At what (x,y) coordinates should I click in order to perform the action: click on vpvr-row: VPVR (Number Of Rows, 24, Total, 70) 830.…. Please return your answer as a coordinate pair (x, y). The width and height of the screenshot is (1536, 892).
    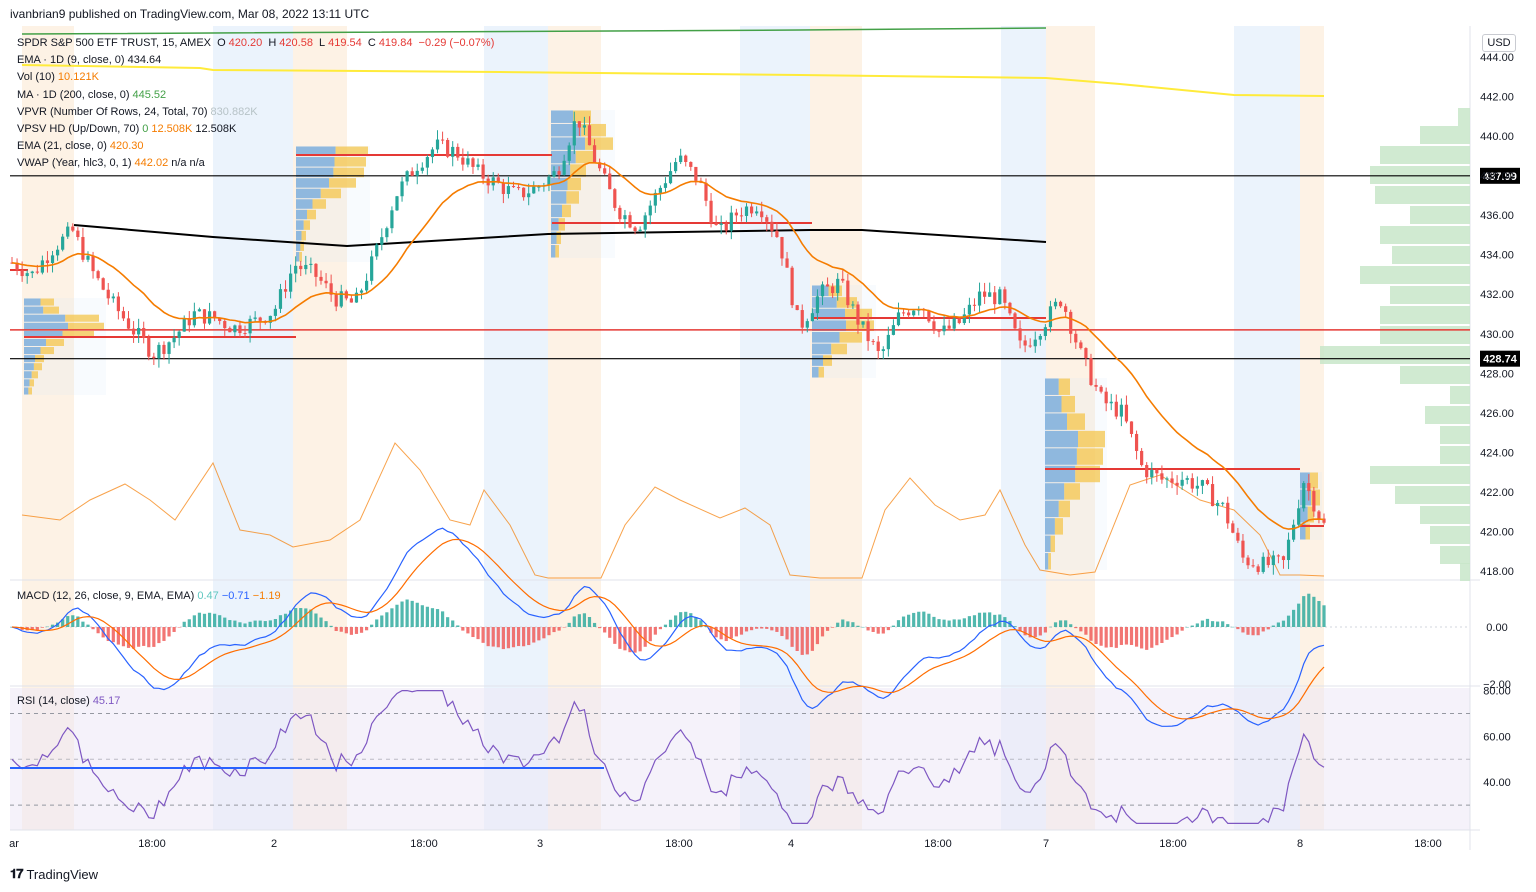
    Looking at the image, I should click on (257, 112).